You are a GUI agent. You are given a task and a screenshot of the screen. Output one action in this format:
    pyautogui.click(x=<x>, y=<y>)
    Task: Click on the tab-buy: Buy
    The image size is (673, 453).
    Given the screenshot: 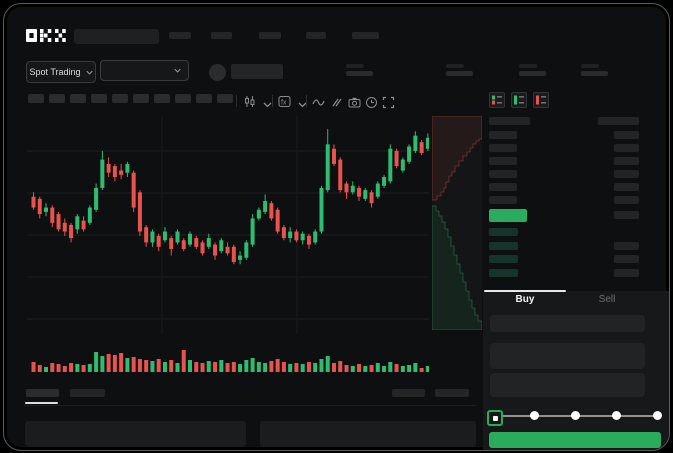 What is the action you would take?
    pyautogui.click(x=525, y=299)
    